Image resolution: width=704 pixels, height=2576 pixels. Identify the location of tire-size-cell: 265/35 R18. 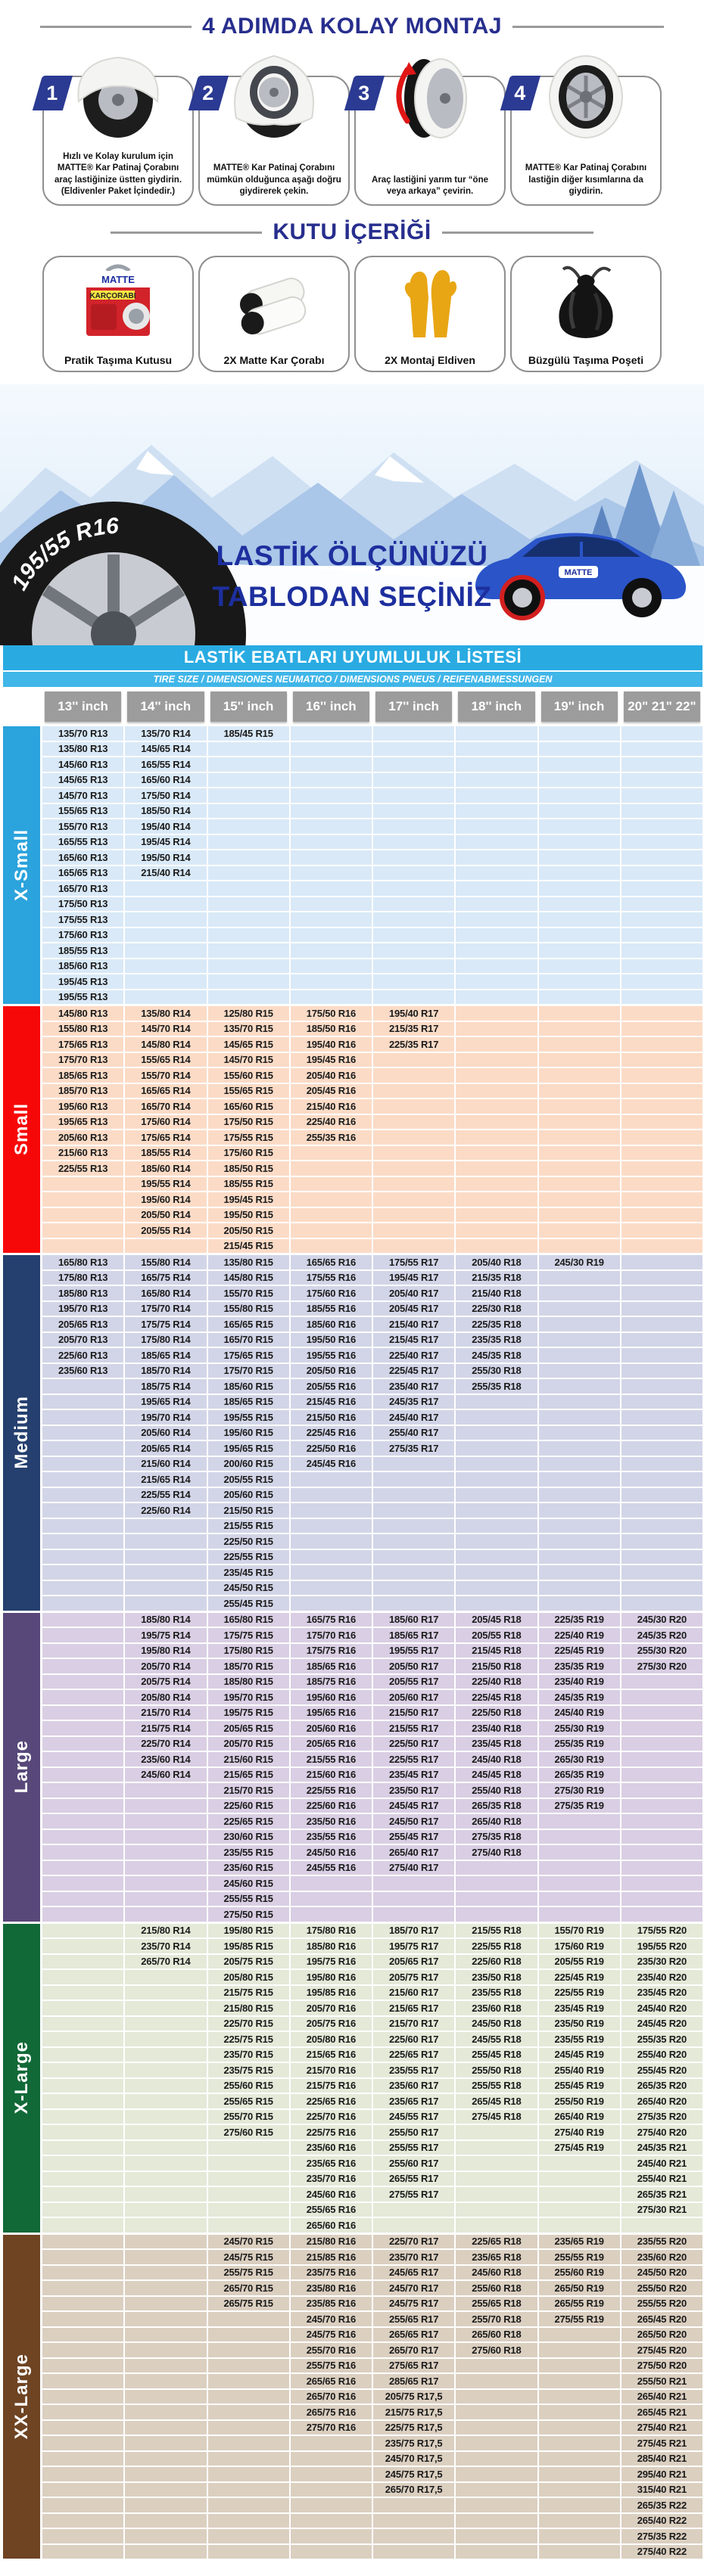
(496, 1806).